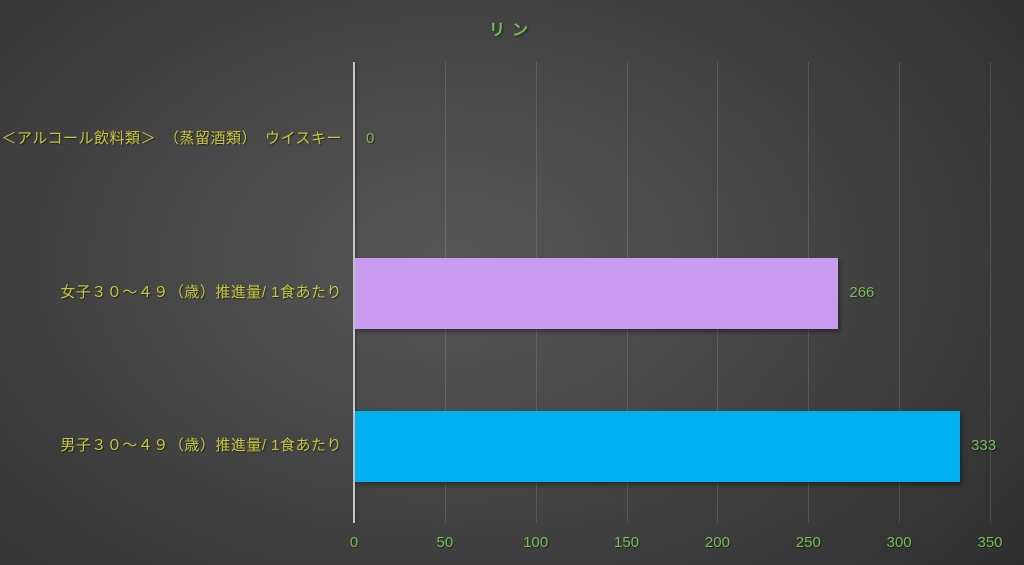 The height and width of the screenshot is (565, 1024). I want to click on x-axis-tick-label: 150, so click(627, 542).